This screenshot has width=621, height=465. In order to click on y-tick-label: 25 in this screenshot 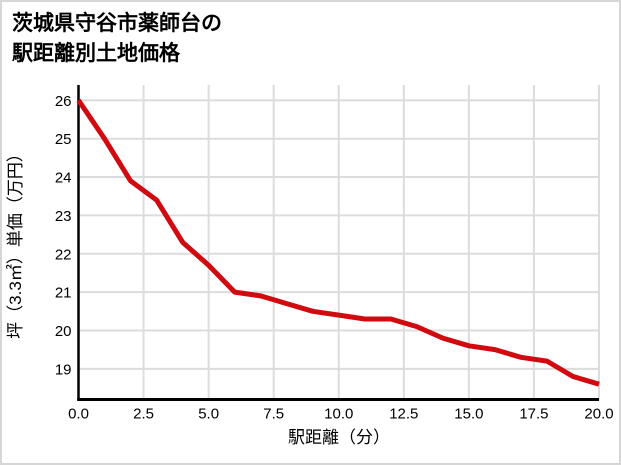, I will do `click(63, 139)`.